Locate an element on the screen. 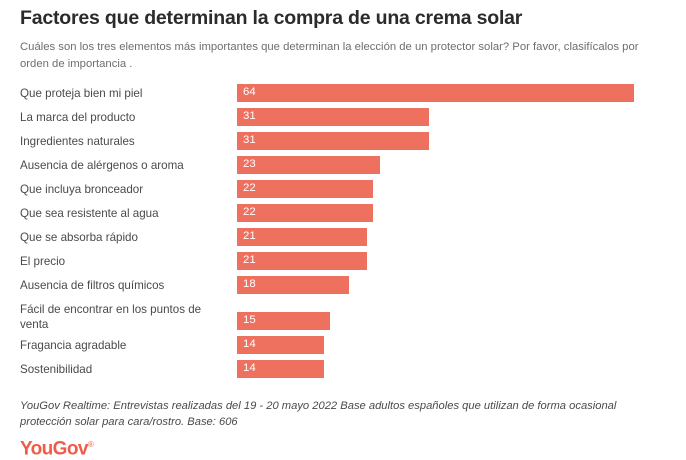 The width and height of the screenshot is (686, 460). bar-track: 15 is located at coordinates (451, 318).